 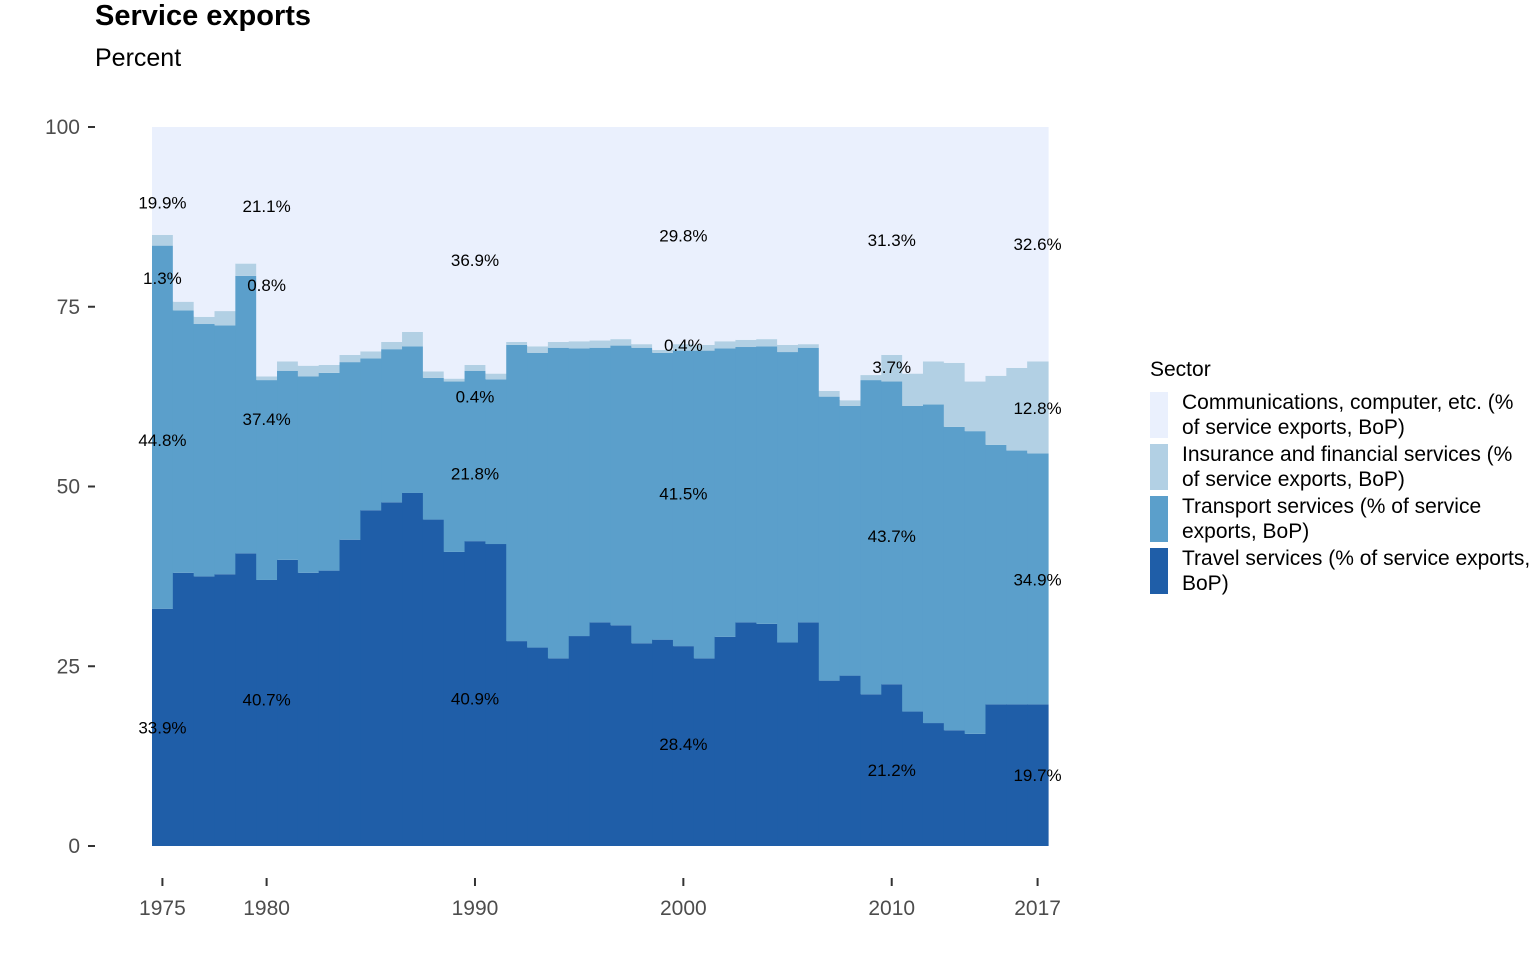 I want to click on bar-segment-1976-s3, so click(x=183, y=214).